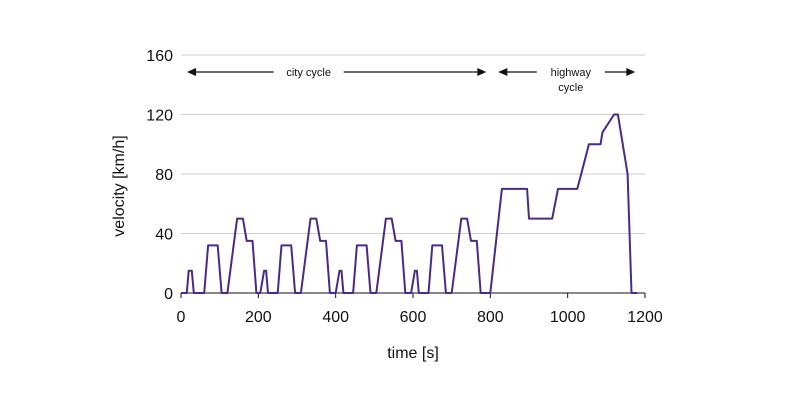  What do you see at coordinates (258, 317) in the screenshot?
I see `x-tick-label: 200` at bounding box center [258, 317].